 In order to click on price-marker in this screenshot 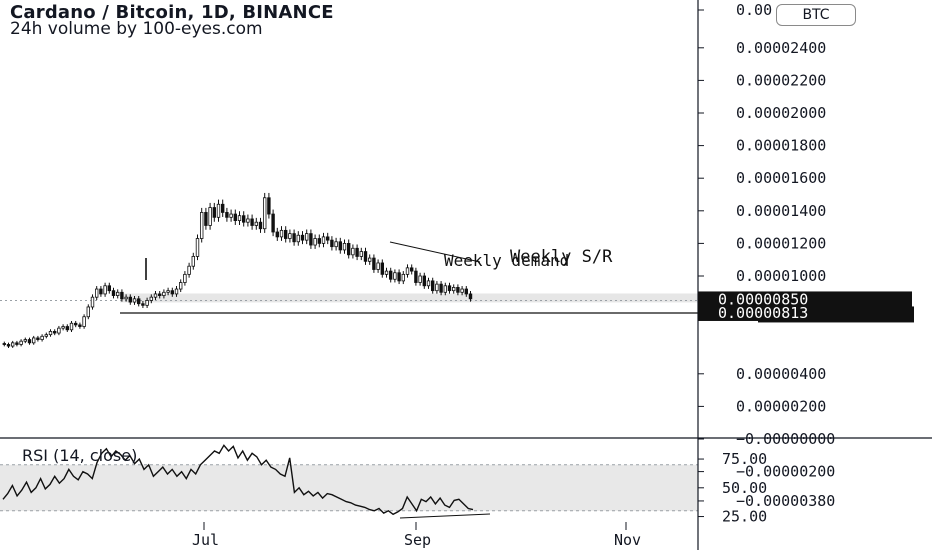, I will do `click(805, 299)`.